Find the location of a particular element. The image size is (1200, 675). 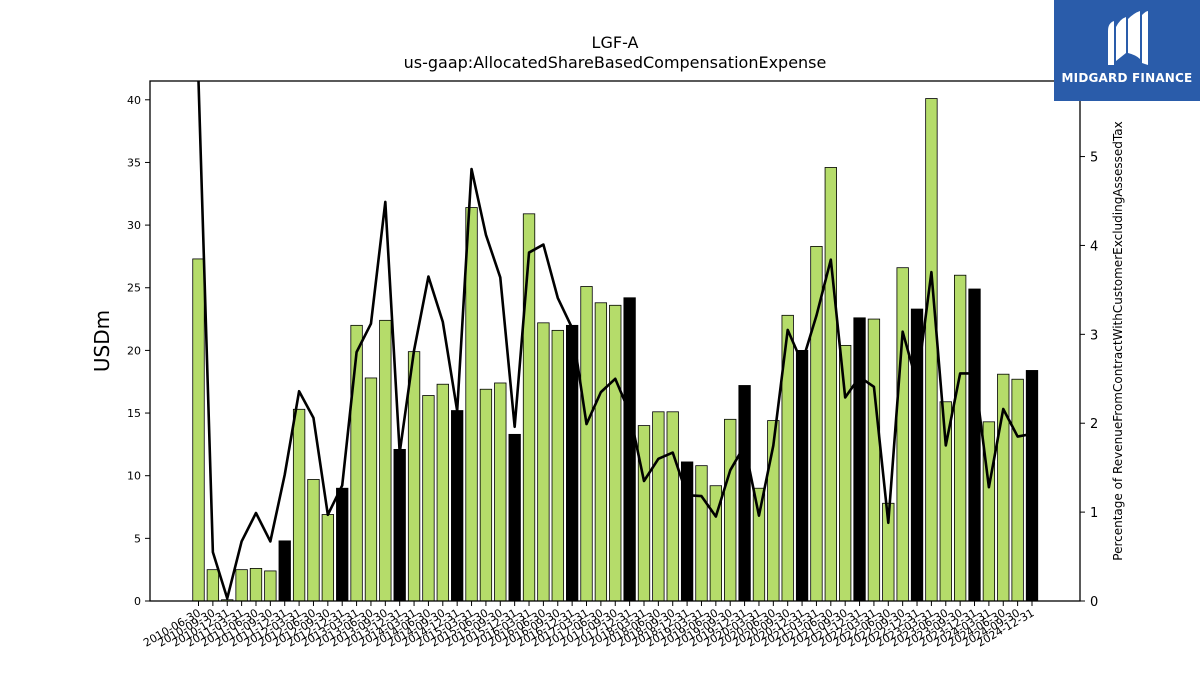

y-tick-label: 35 is located at coordinates (134, 162).